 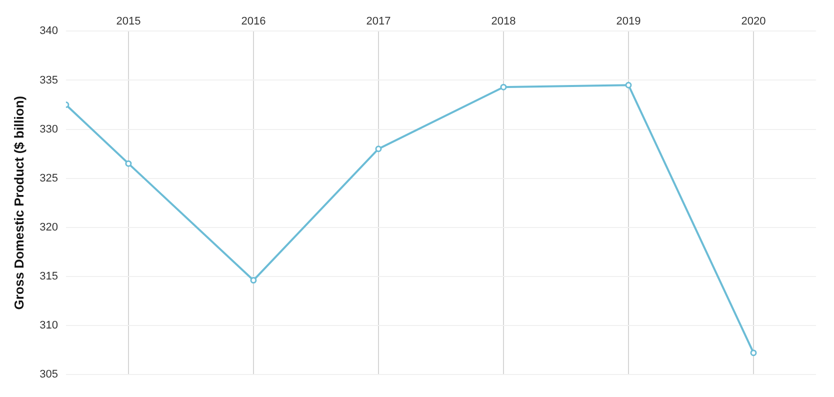 I want to click on y-tick-label: 305, so click(x=49, y=374).